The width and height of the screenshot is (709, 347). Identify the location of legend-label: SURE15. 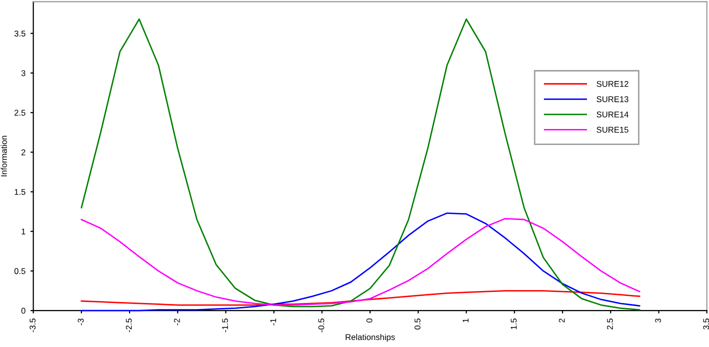
(612, 129).